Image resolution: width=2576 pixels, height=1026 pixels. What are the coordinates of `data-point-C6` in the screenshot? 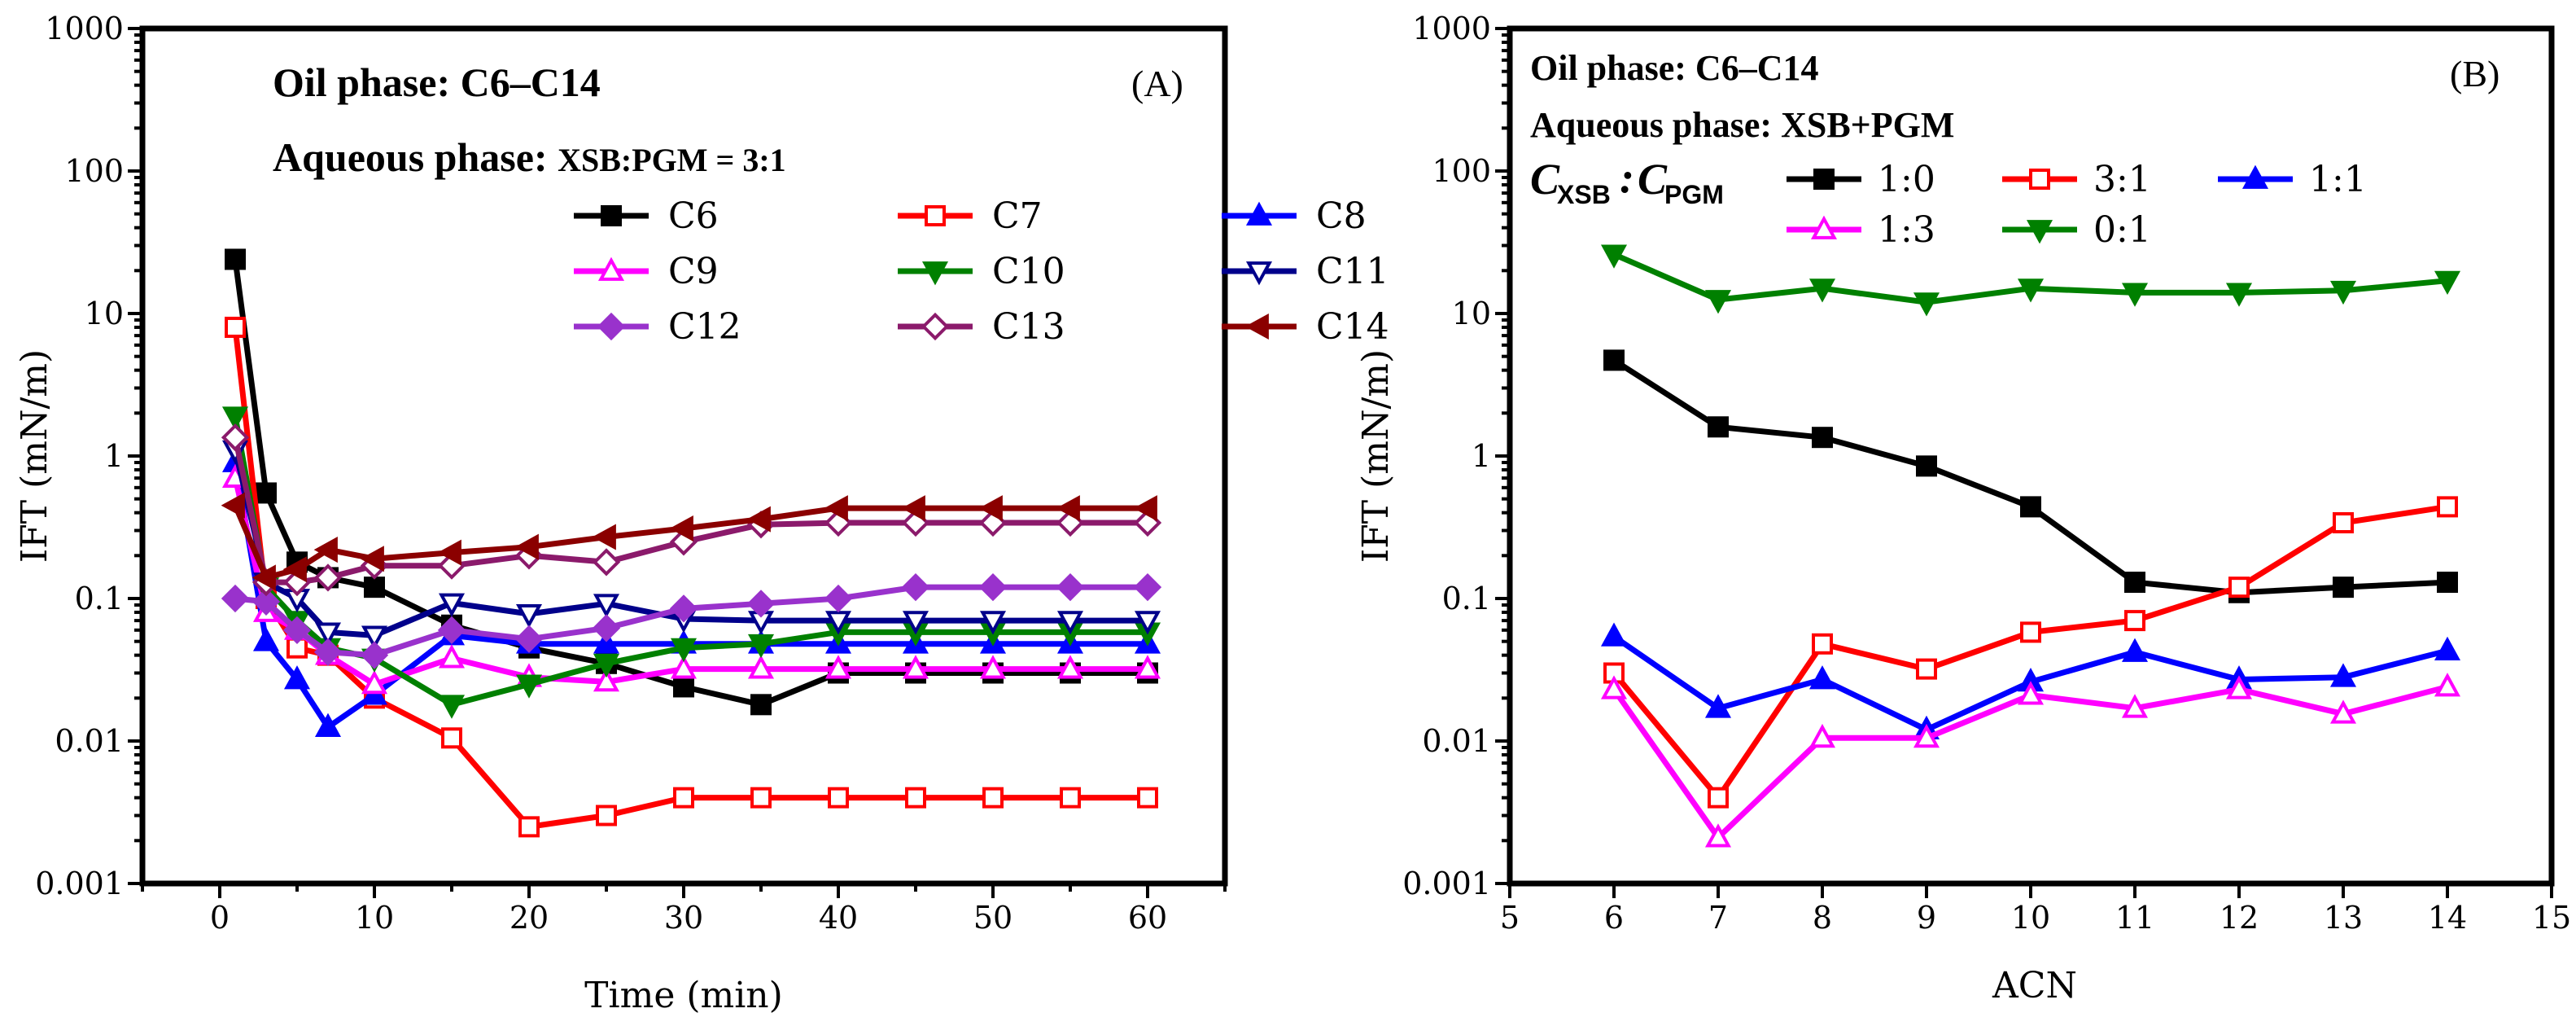 It's located at (374, 587).